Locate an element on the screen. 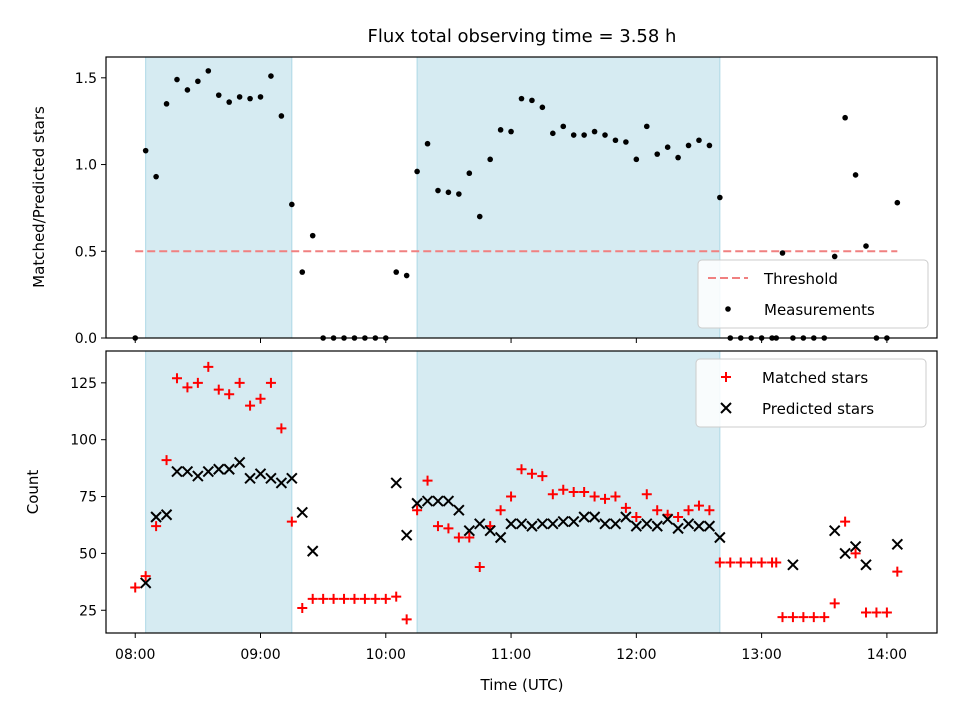 The image size is (960, 720). bottom-observing-interval is located at coordinates (568, 492).